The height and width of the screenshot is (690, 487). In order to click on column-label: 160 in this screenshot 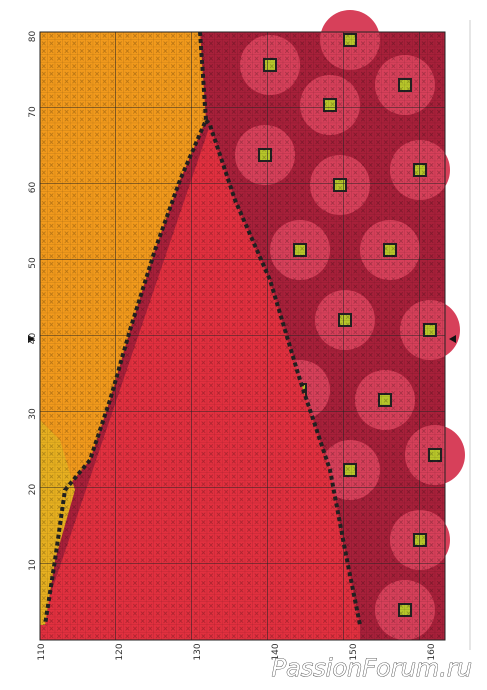, I will do `click(432, 651)`.